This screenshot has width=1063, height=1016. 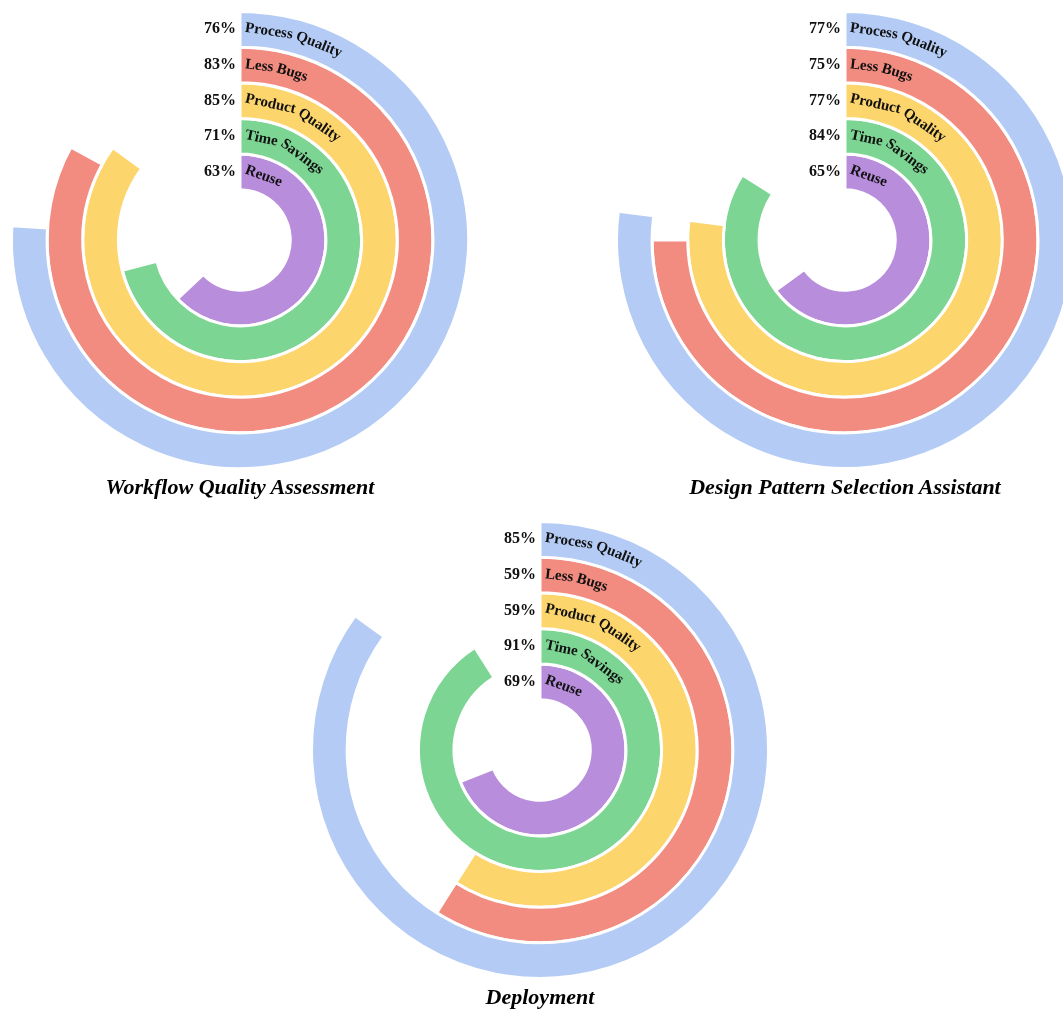 I want to click on text: Design Pattern Selection Assistant, so click(x=845, y=487).